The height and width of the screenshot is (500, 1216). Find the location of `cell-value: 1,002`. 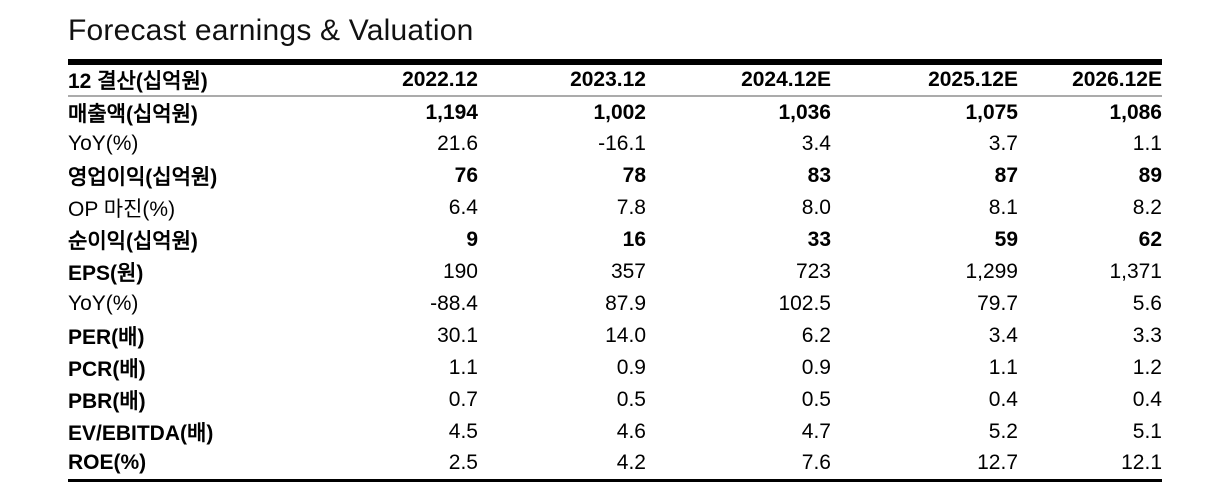

cell-value: 1,002 is located at coordinates (619, 112).